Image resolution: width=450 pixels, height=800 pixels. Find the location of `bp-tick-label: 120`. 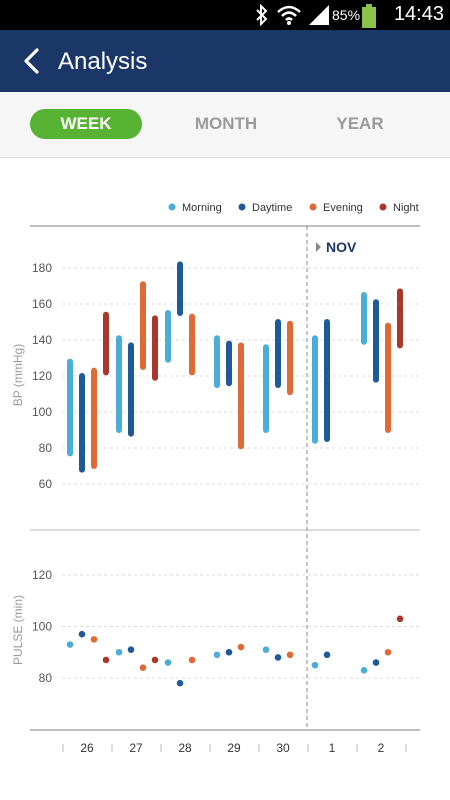

bp-tick-label: 120 is located at coordinates (42, 376).